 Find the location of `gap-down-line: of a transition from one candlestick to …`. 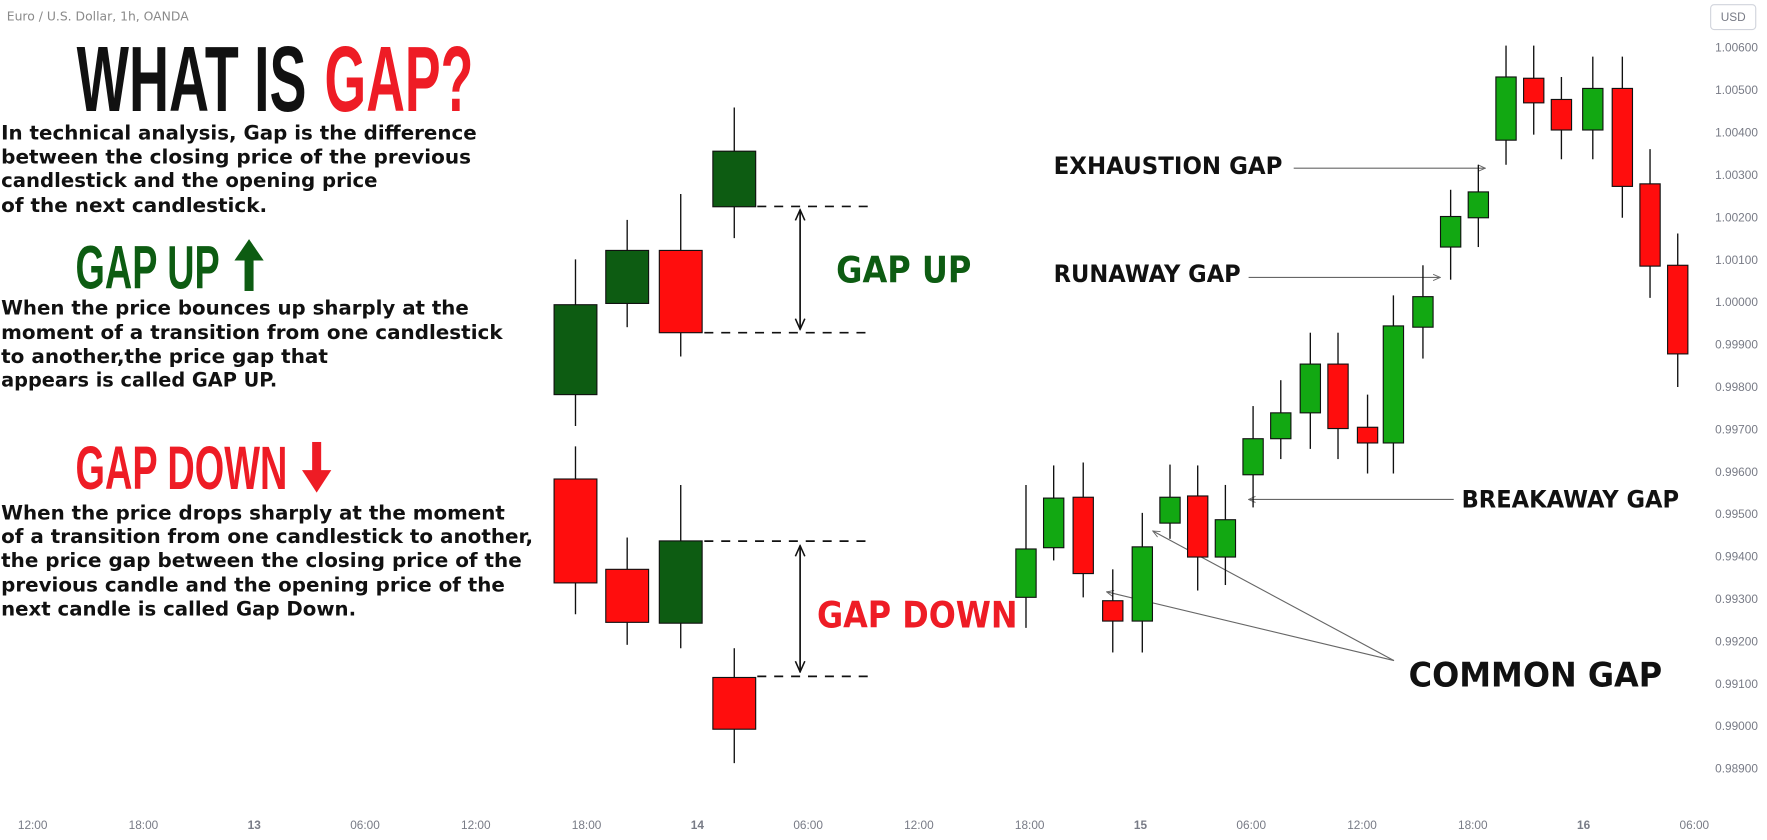

gap-down-line: of a transition from one candlestick to … is located at coordinates (267, 536).